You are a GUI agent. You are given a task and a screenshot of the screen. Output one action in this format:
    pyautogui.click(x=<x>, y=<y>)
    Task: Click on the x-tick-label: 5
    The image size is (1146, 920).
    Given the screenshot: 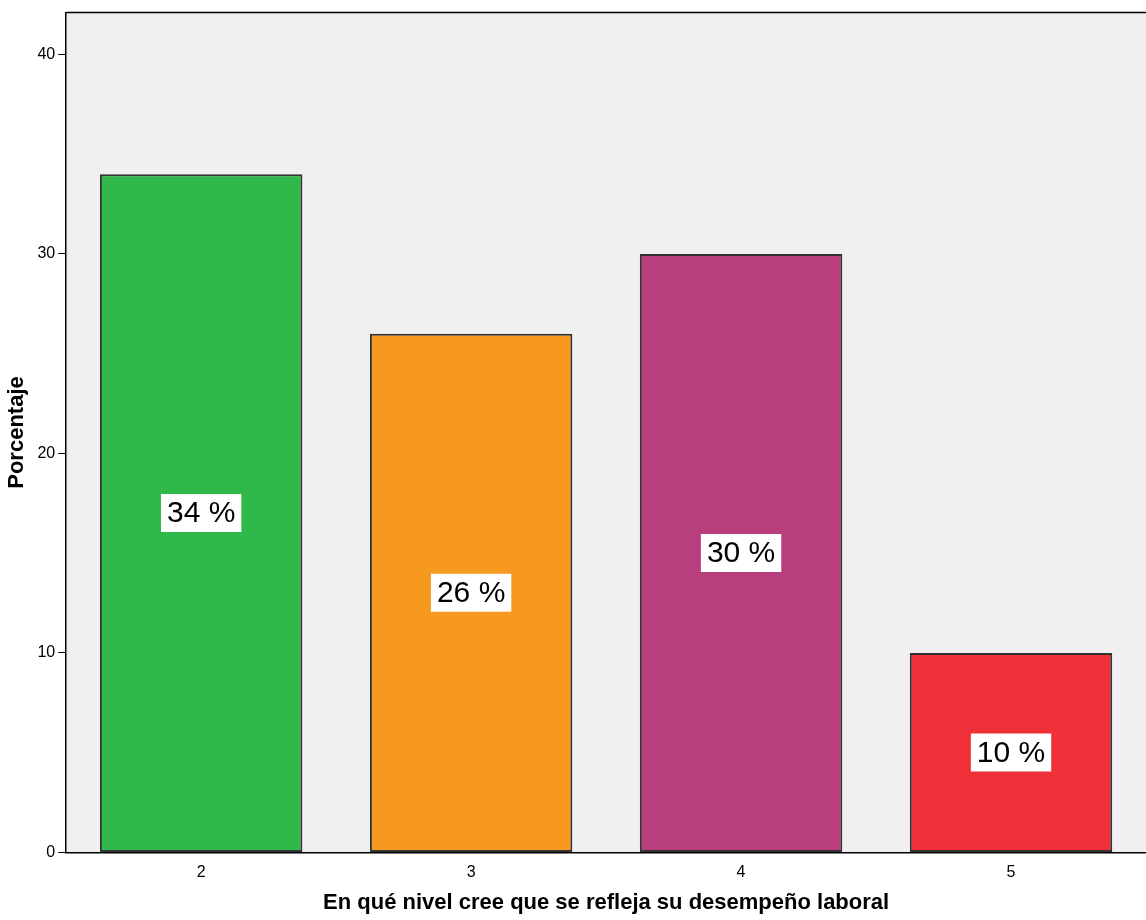 What is the action you would take?
    pyautogui.click(x=1011, y=872)
    